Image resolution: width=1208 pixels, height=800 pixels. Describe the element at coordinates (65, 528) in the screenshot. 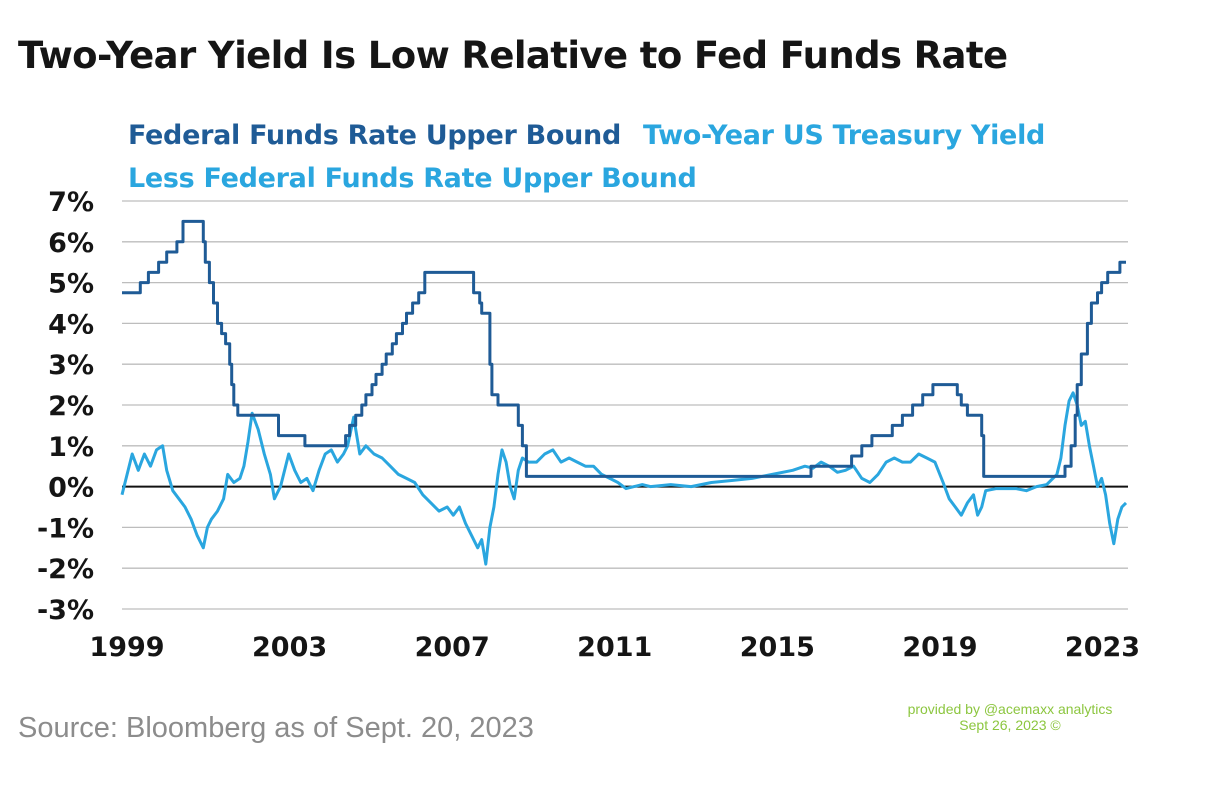

I see `y-tick-label: -1%` at that location.